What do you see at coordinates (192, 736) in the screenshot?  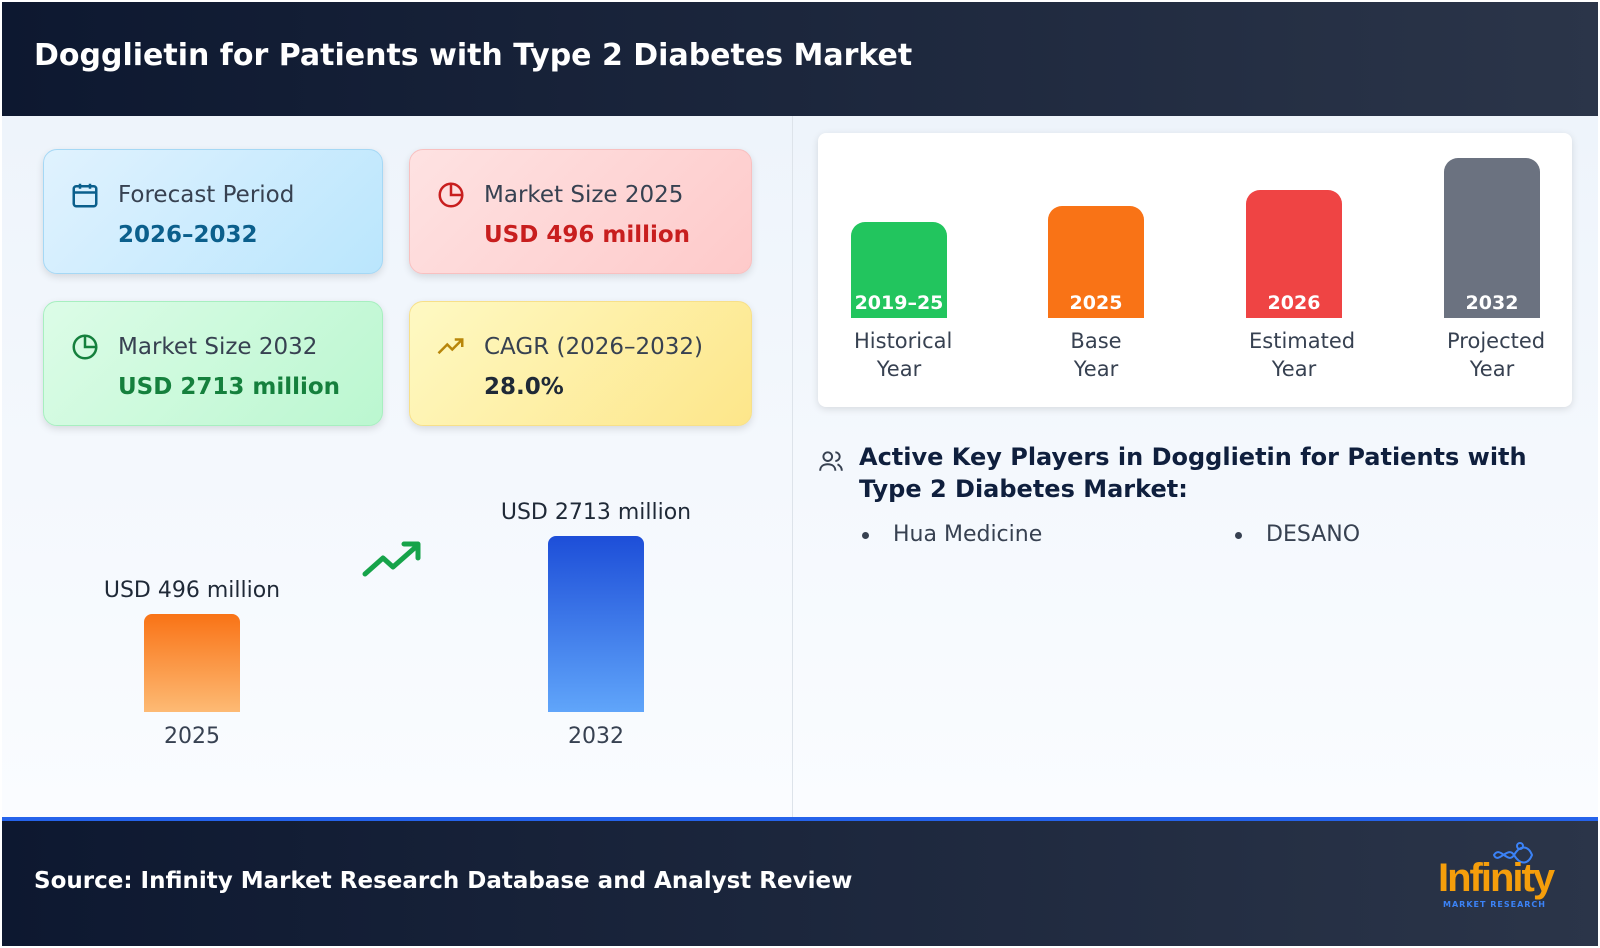 I see `x-tick-label: 2025` at bounding box center [192, 736].